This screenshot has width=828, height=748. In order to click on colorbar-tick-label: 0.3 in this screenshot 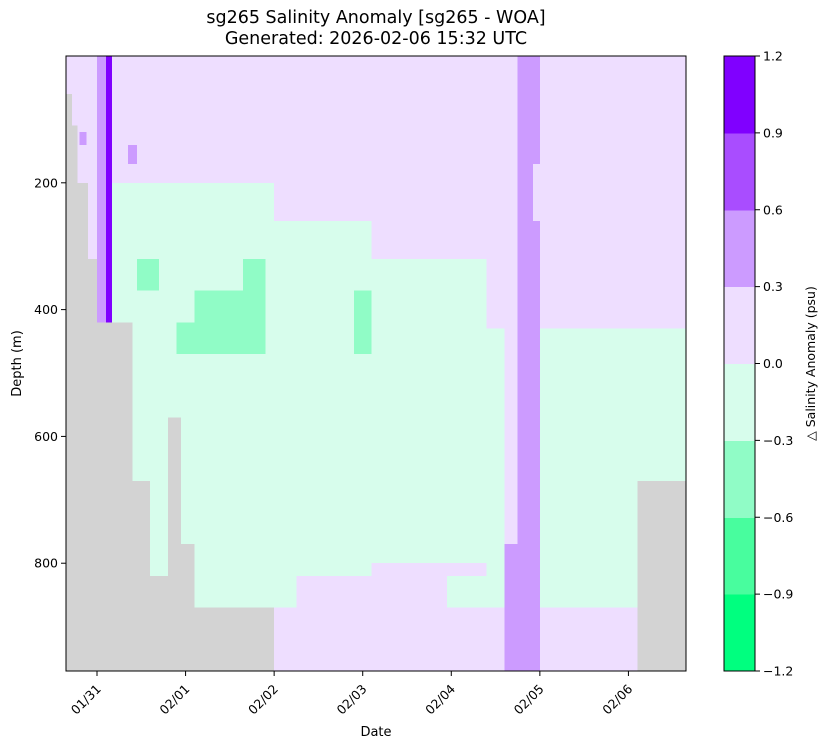, I will do `click(773, 286)`.